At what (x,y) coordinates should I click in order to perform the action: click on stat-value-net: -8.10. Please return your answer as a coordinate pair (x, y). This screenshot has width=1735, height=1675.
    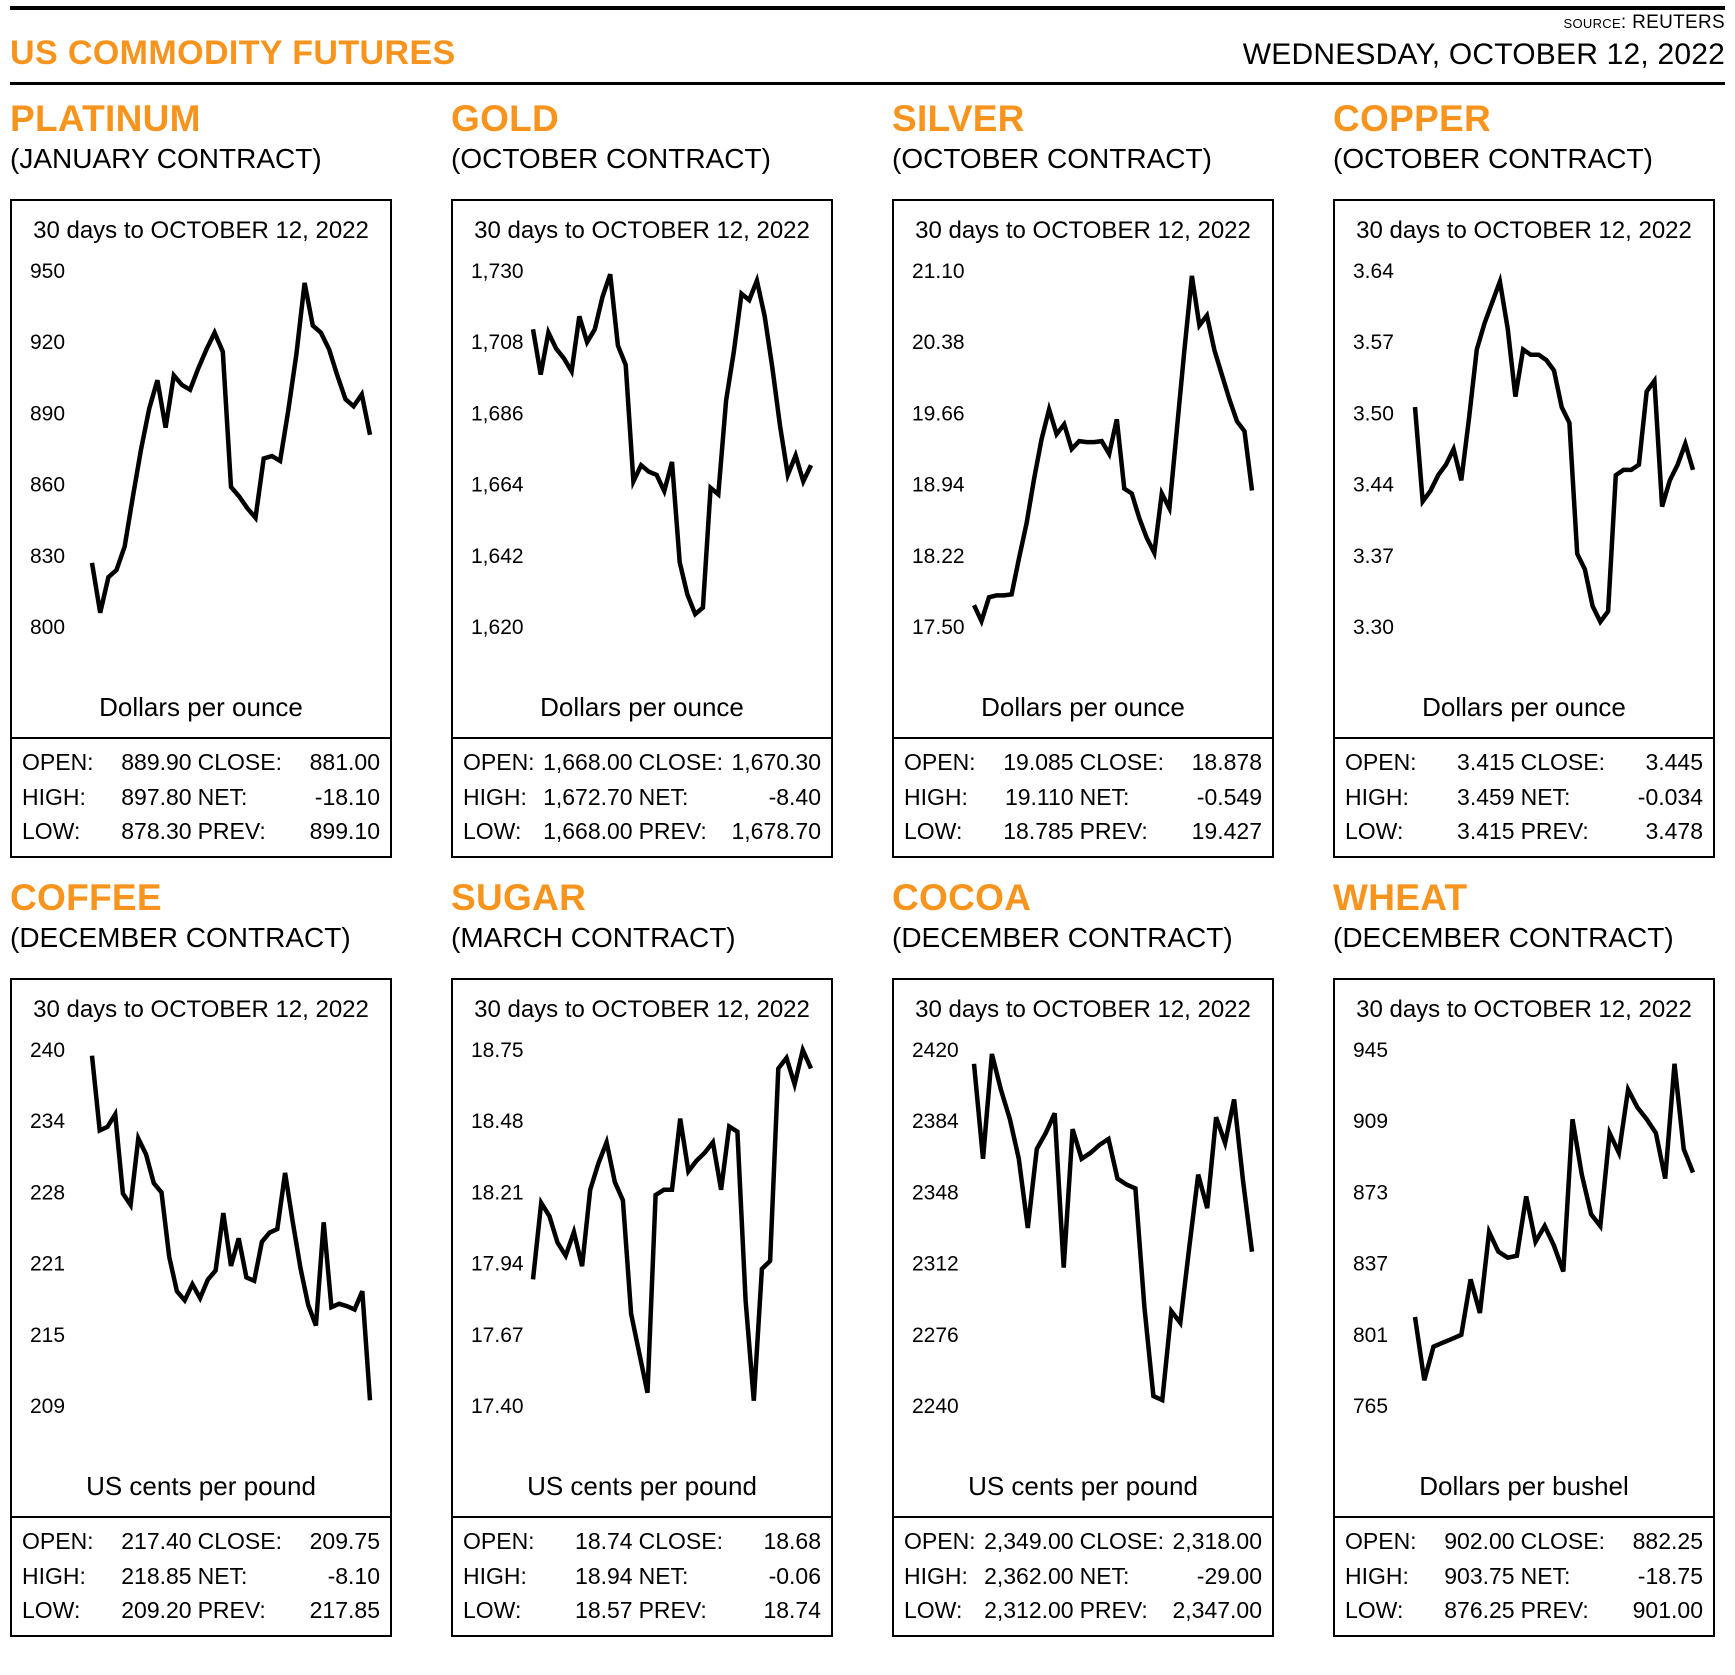
    Looking at the image, I should click on (353, 1575).